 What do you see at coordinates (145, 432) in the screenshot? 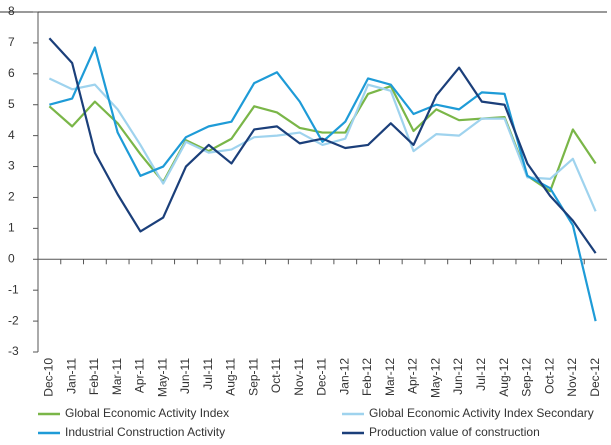
I see `legend-label: Industrial Construction Activity` at bounding box center [145, 432].